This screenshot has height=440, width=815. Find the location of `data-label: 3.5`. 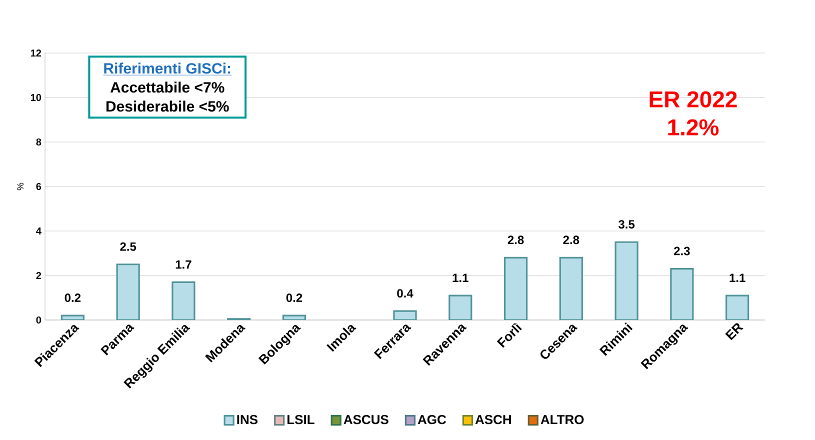

data-label: 3.5 is located at coordinates (626, 224).